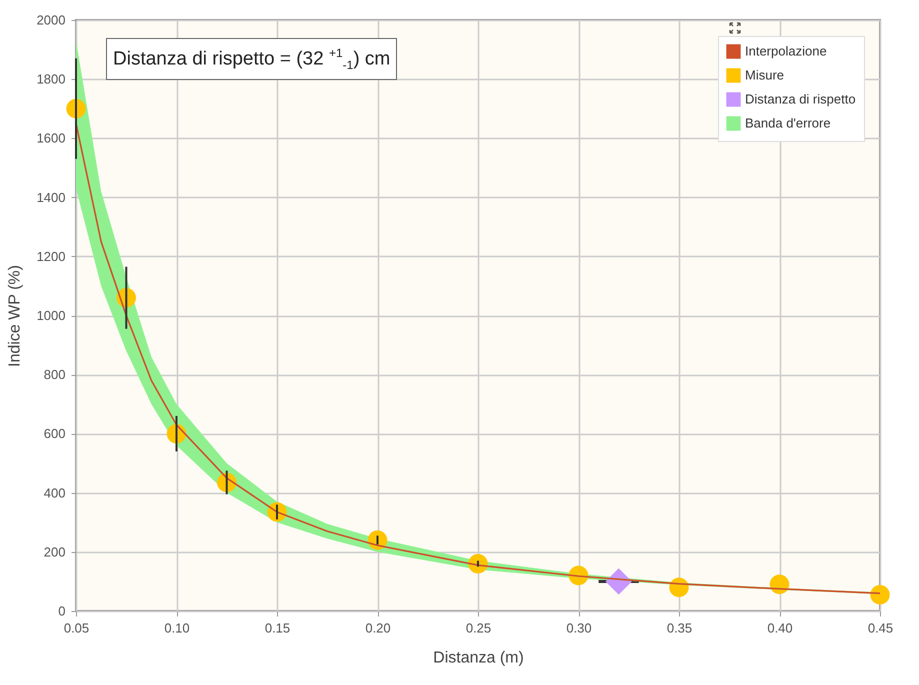 This screenshot has width=919, height=685. I want to click on y-tick-label: 1600, so click(51, 138).